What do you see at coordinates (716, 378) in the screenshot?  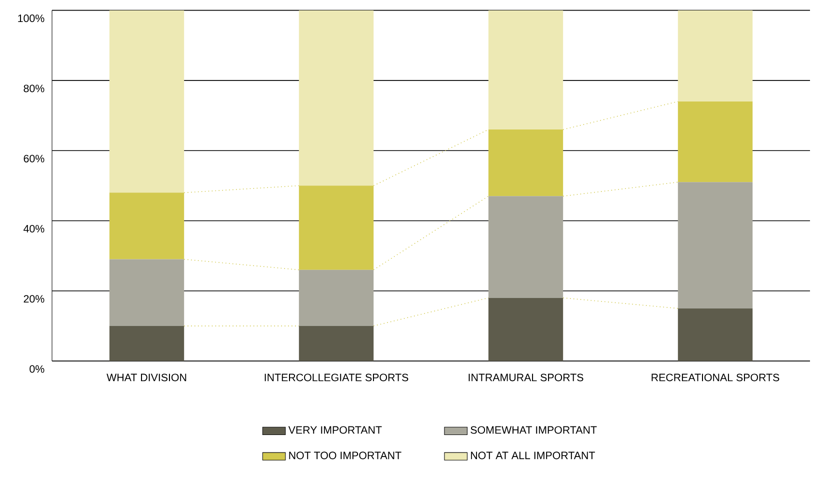 I see `x-tick-label: RECREATIONAL SPORTS` at bounding box center [716, 378].